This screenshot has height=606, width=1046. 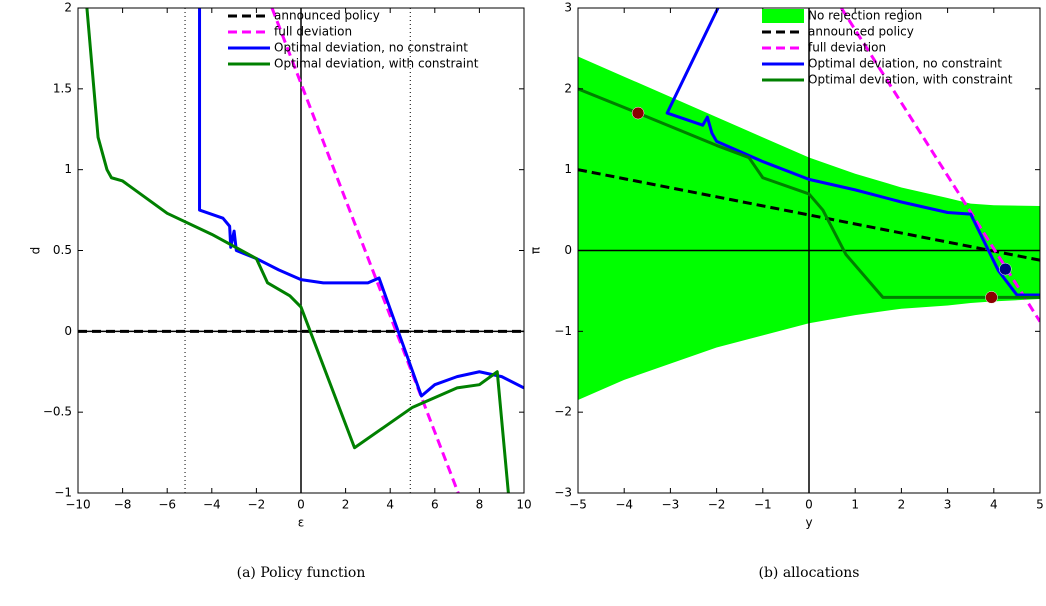 I want to click on legend-swatch, so click(x=783, y=16).